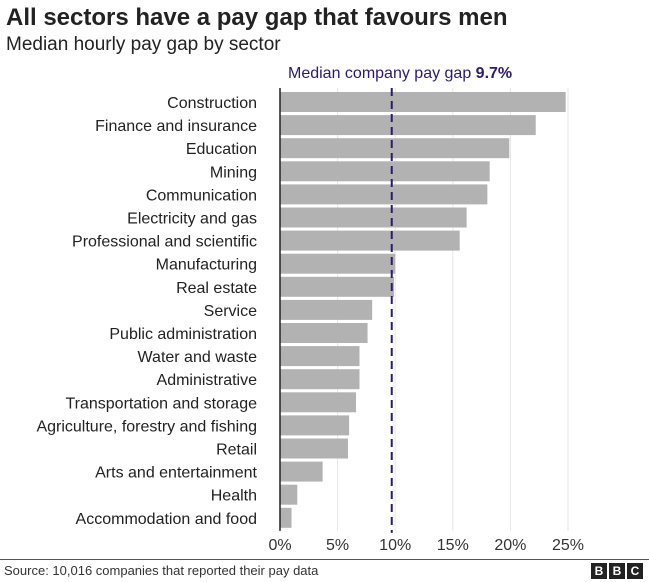  Describe the element at coordinates (320, 356) in the screenshot. I see `bar-water-and-waste` at that location.